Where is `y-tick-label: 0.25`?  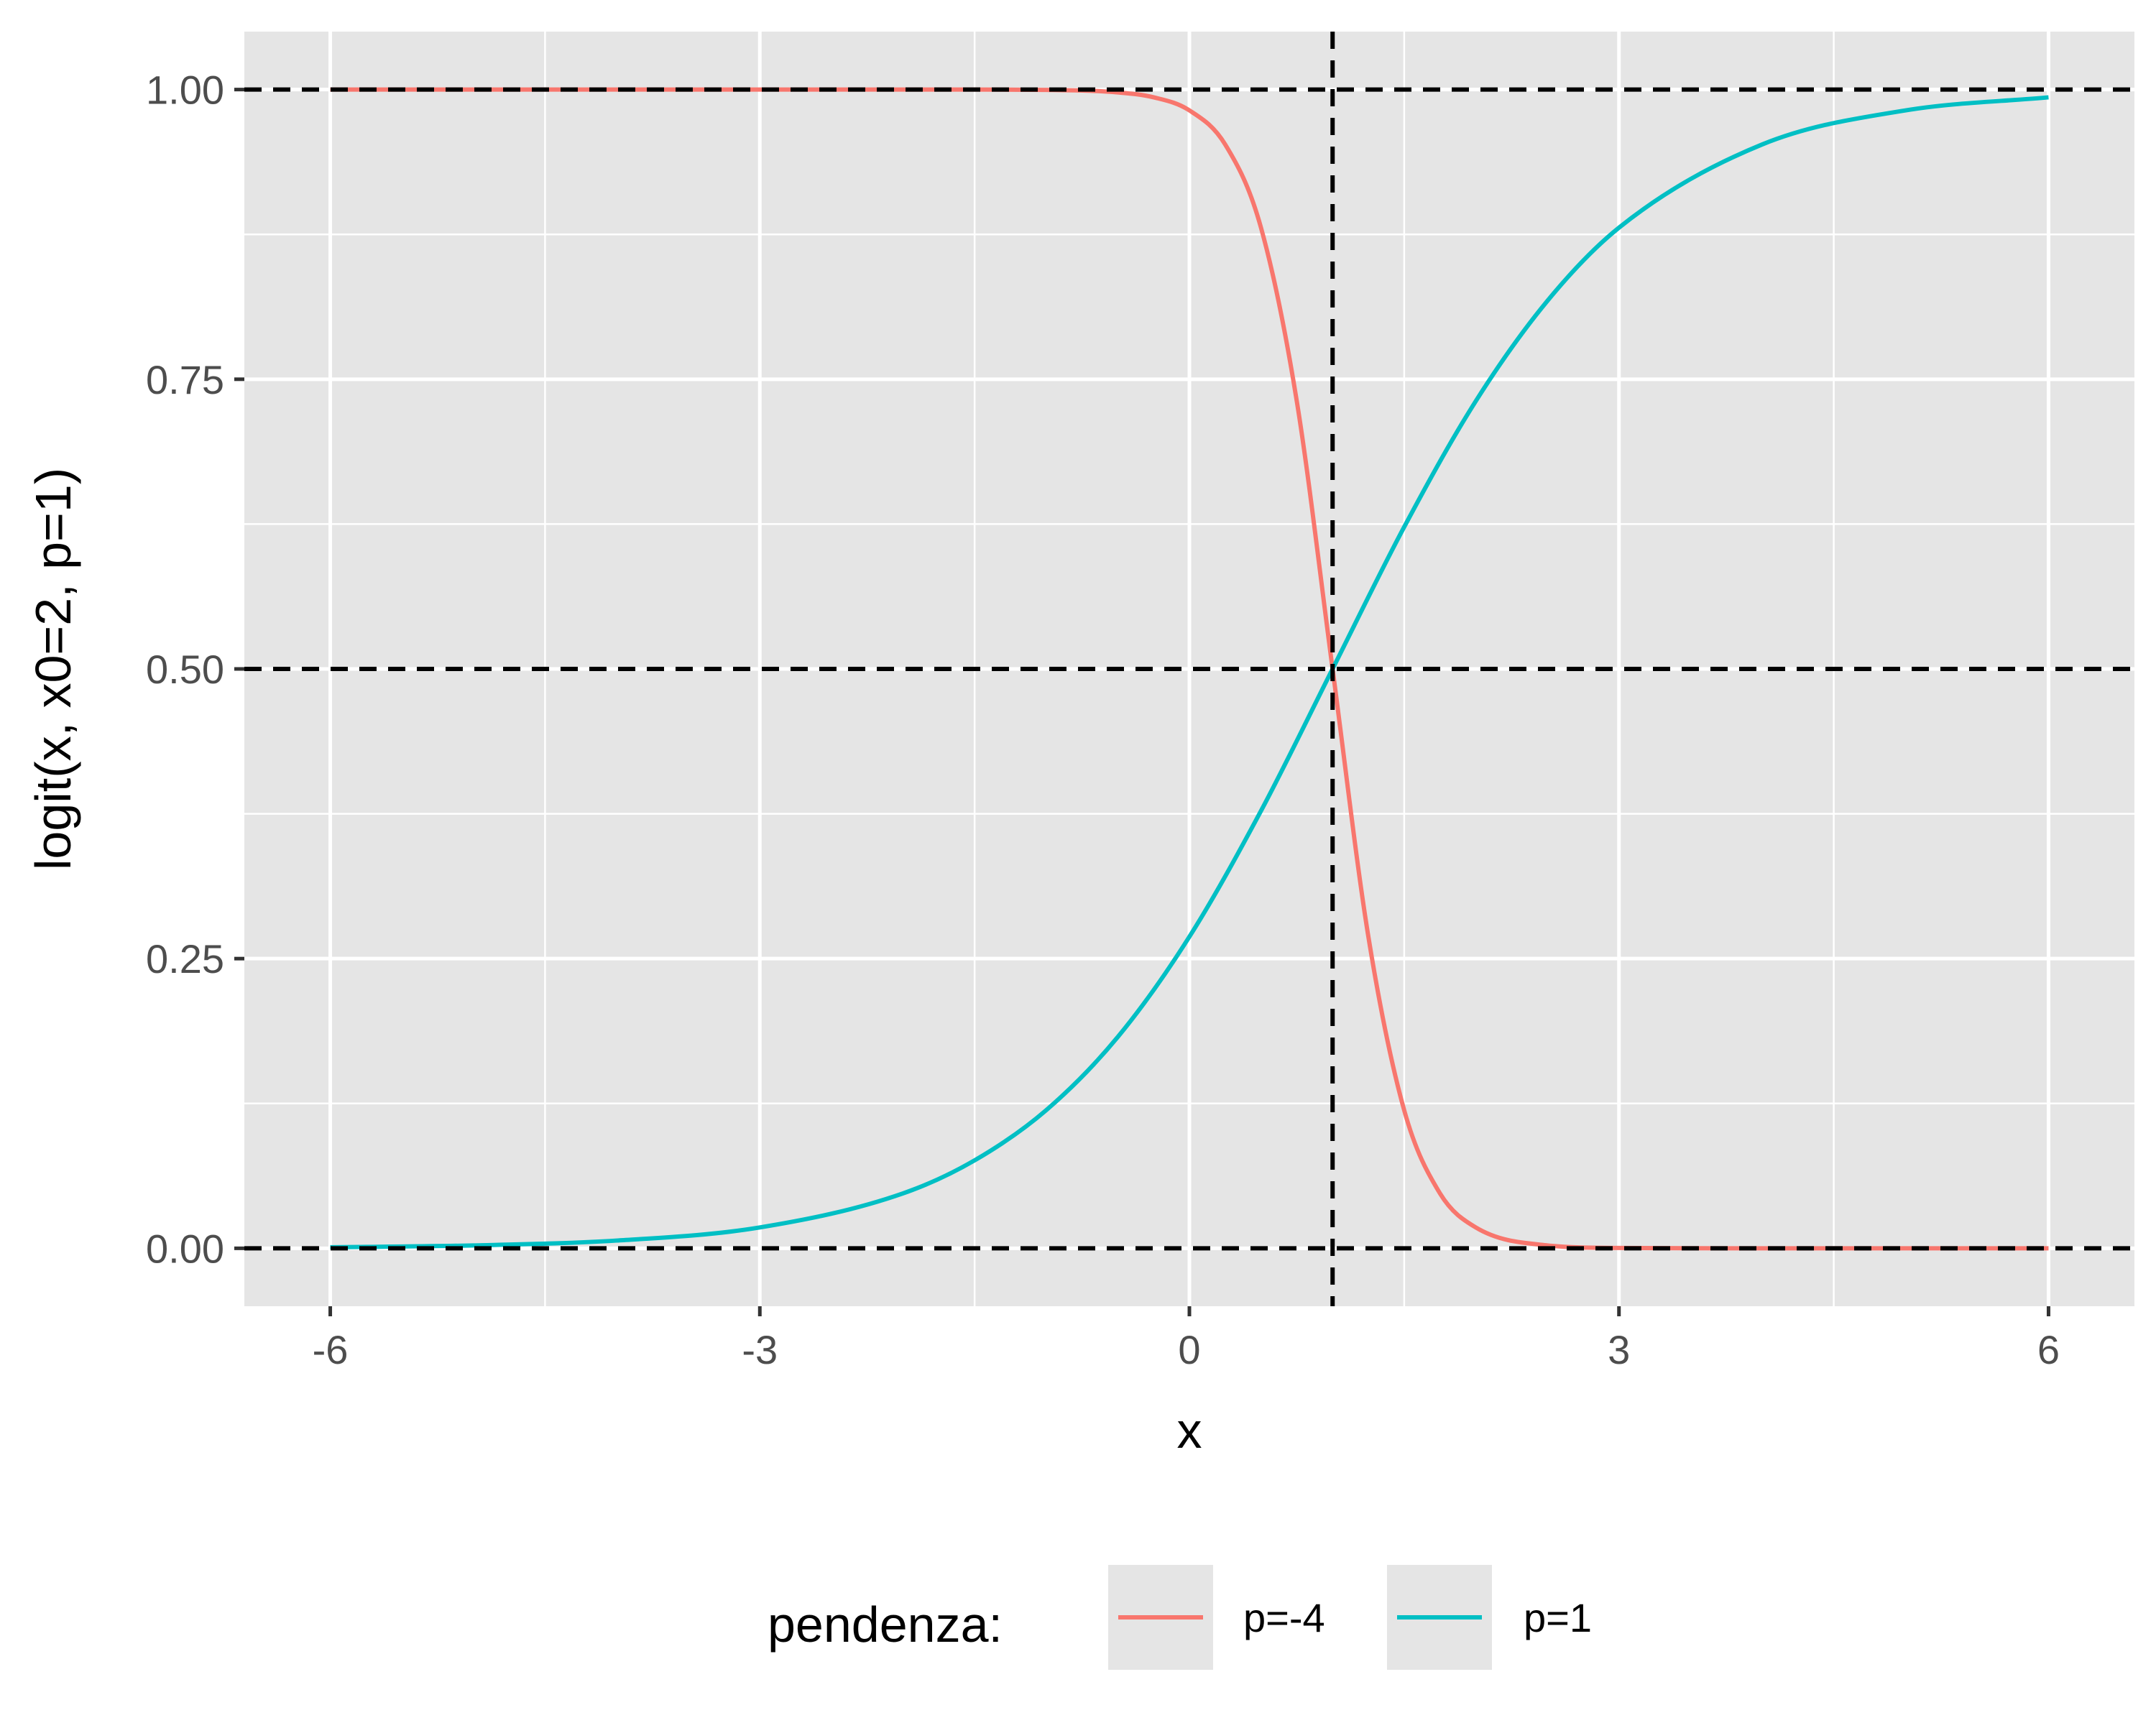
y-tick-label: 0.25 is located at coordinates (185, 958).